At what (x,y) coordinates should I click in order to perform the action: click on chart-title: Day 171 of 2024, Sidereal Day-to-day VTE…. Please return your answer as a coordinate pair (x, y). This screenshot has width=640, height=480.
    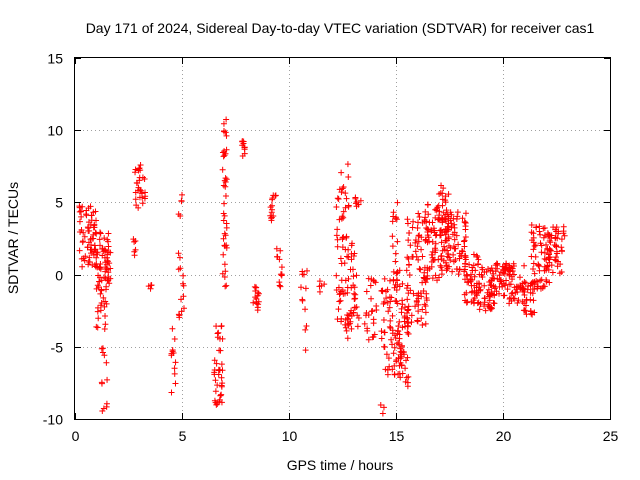
    Looking at the image, I should click on (340, 28).